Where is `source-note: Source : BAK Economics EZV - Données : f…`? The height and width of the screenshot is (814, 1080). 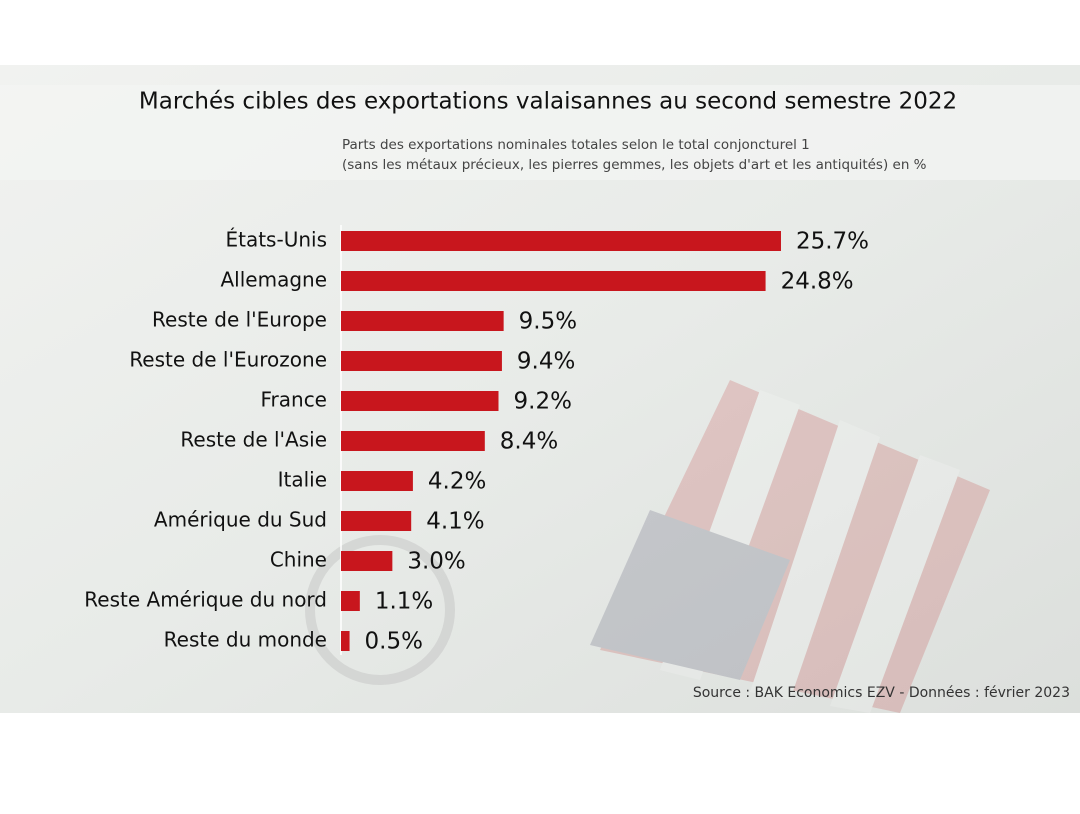
source-note: Source : BAK Economics EZV - Données : f… is located at coordinates (881, 693).